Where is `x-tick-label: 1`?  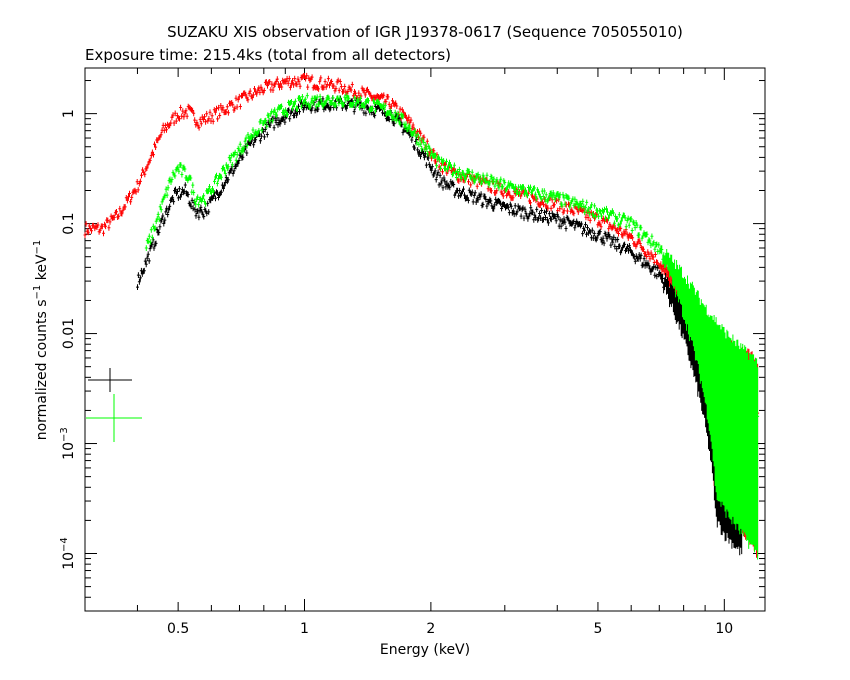
x-tick-label: 1 is located at coordinates (304, 629).